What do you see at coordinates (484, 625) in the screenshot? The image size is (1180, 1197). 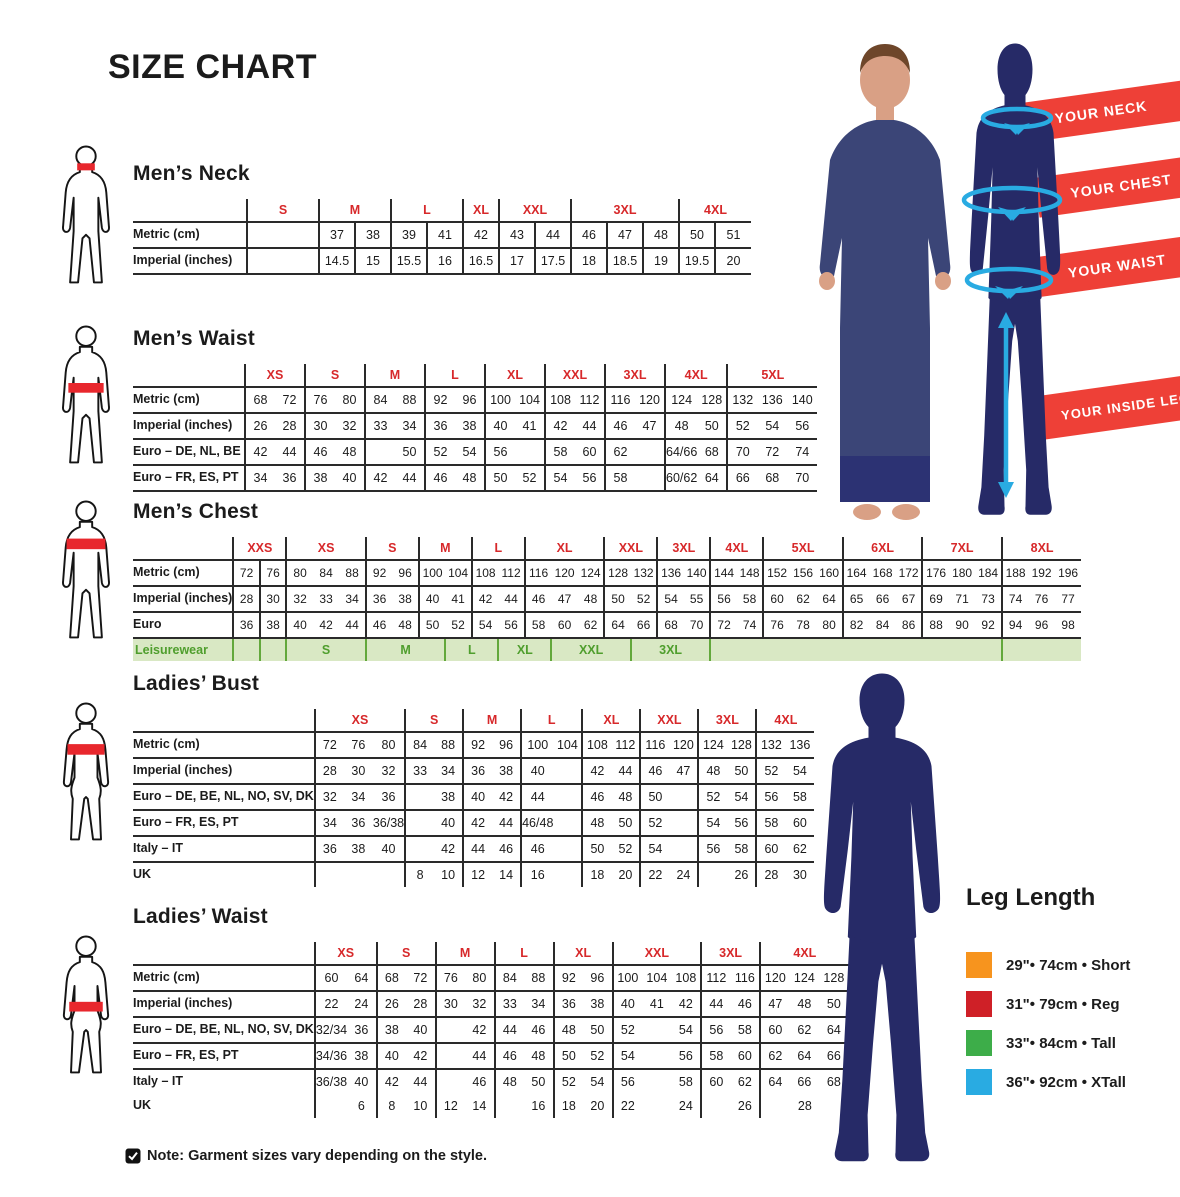 I see `size-cell: 54` at bounding box center [484, 625].